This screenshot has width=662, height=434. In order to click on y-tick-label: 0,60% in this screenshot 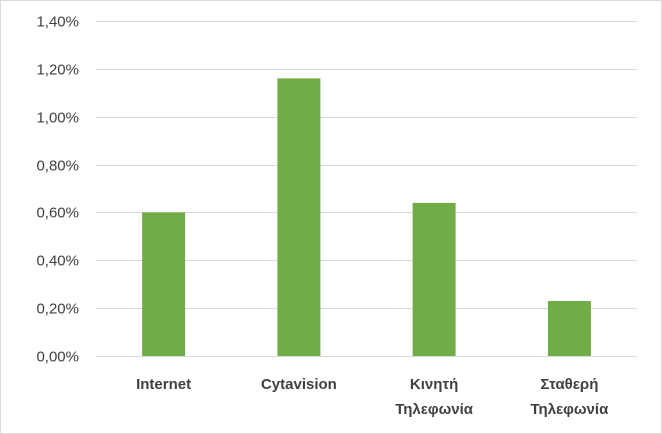, I will do `click(57, 213)`.